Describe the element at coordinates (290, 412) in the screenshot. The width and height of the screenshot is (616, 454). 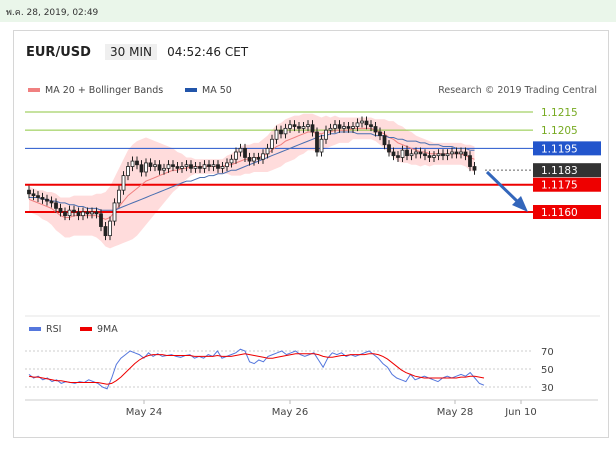
I see `x-tick-label: May 26` at that location.